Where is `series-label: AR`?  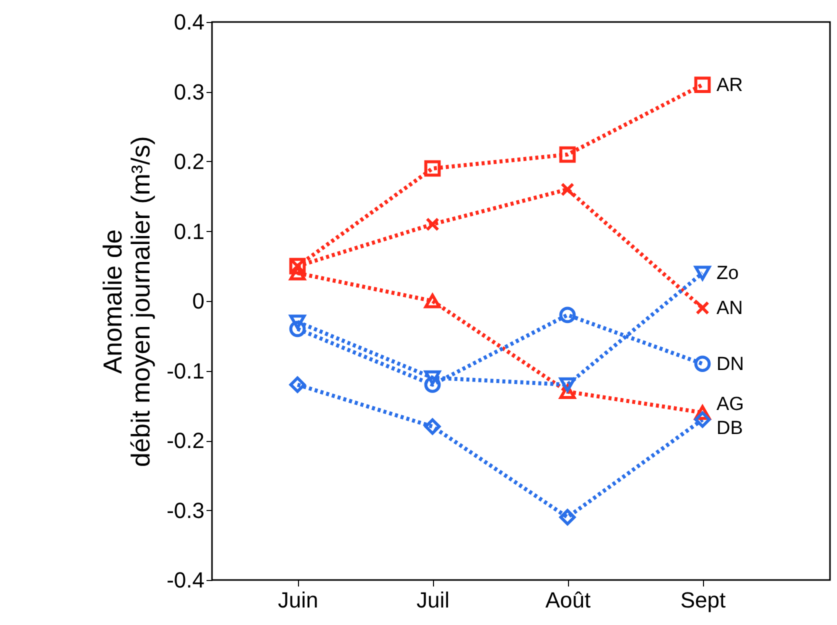 series-label: AR is located at coordinates (729, 85).